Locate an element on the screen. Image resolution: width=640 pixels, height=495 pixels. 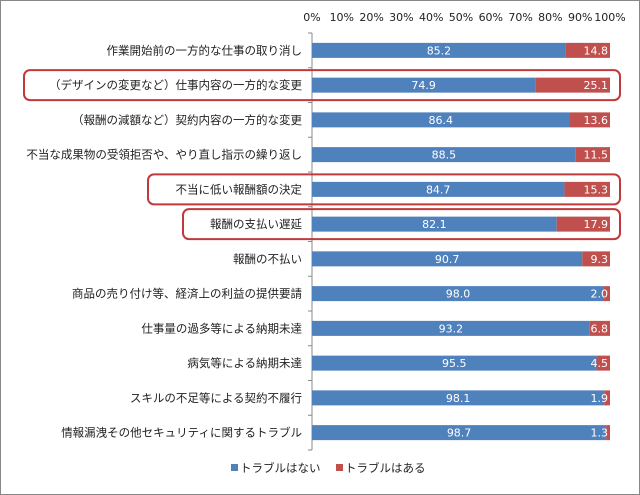
data-label: 90.7 is located at coordinates (447, 259).